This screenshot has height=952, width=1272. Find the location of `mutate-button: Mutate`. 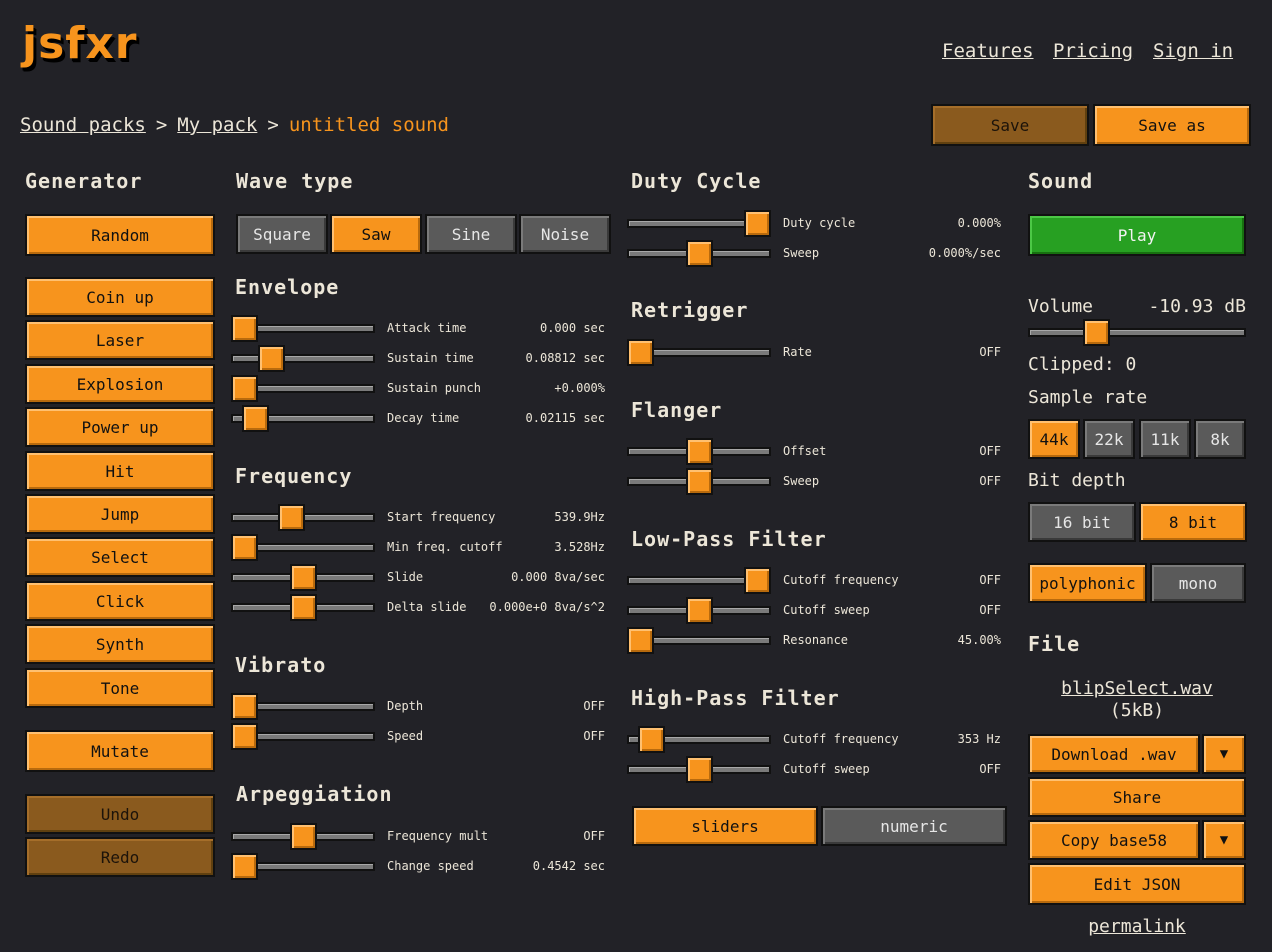

mutate-button: Mutate is located at coordinates (120, 751).